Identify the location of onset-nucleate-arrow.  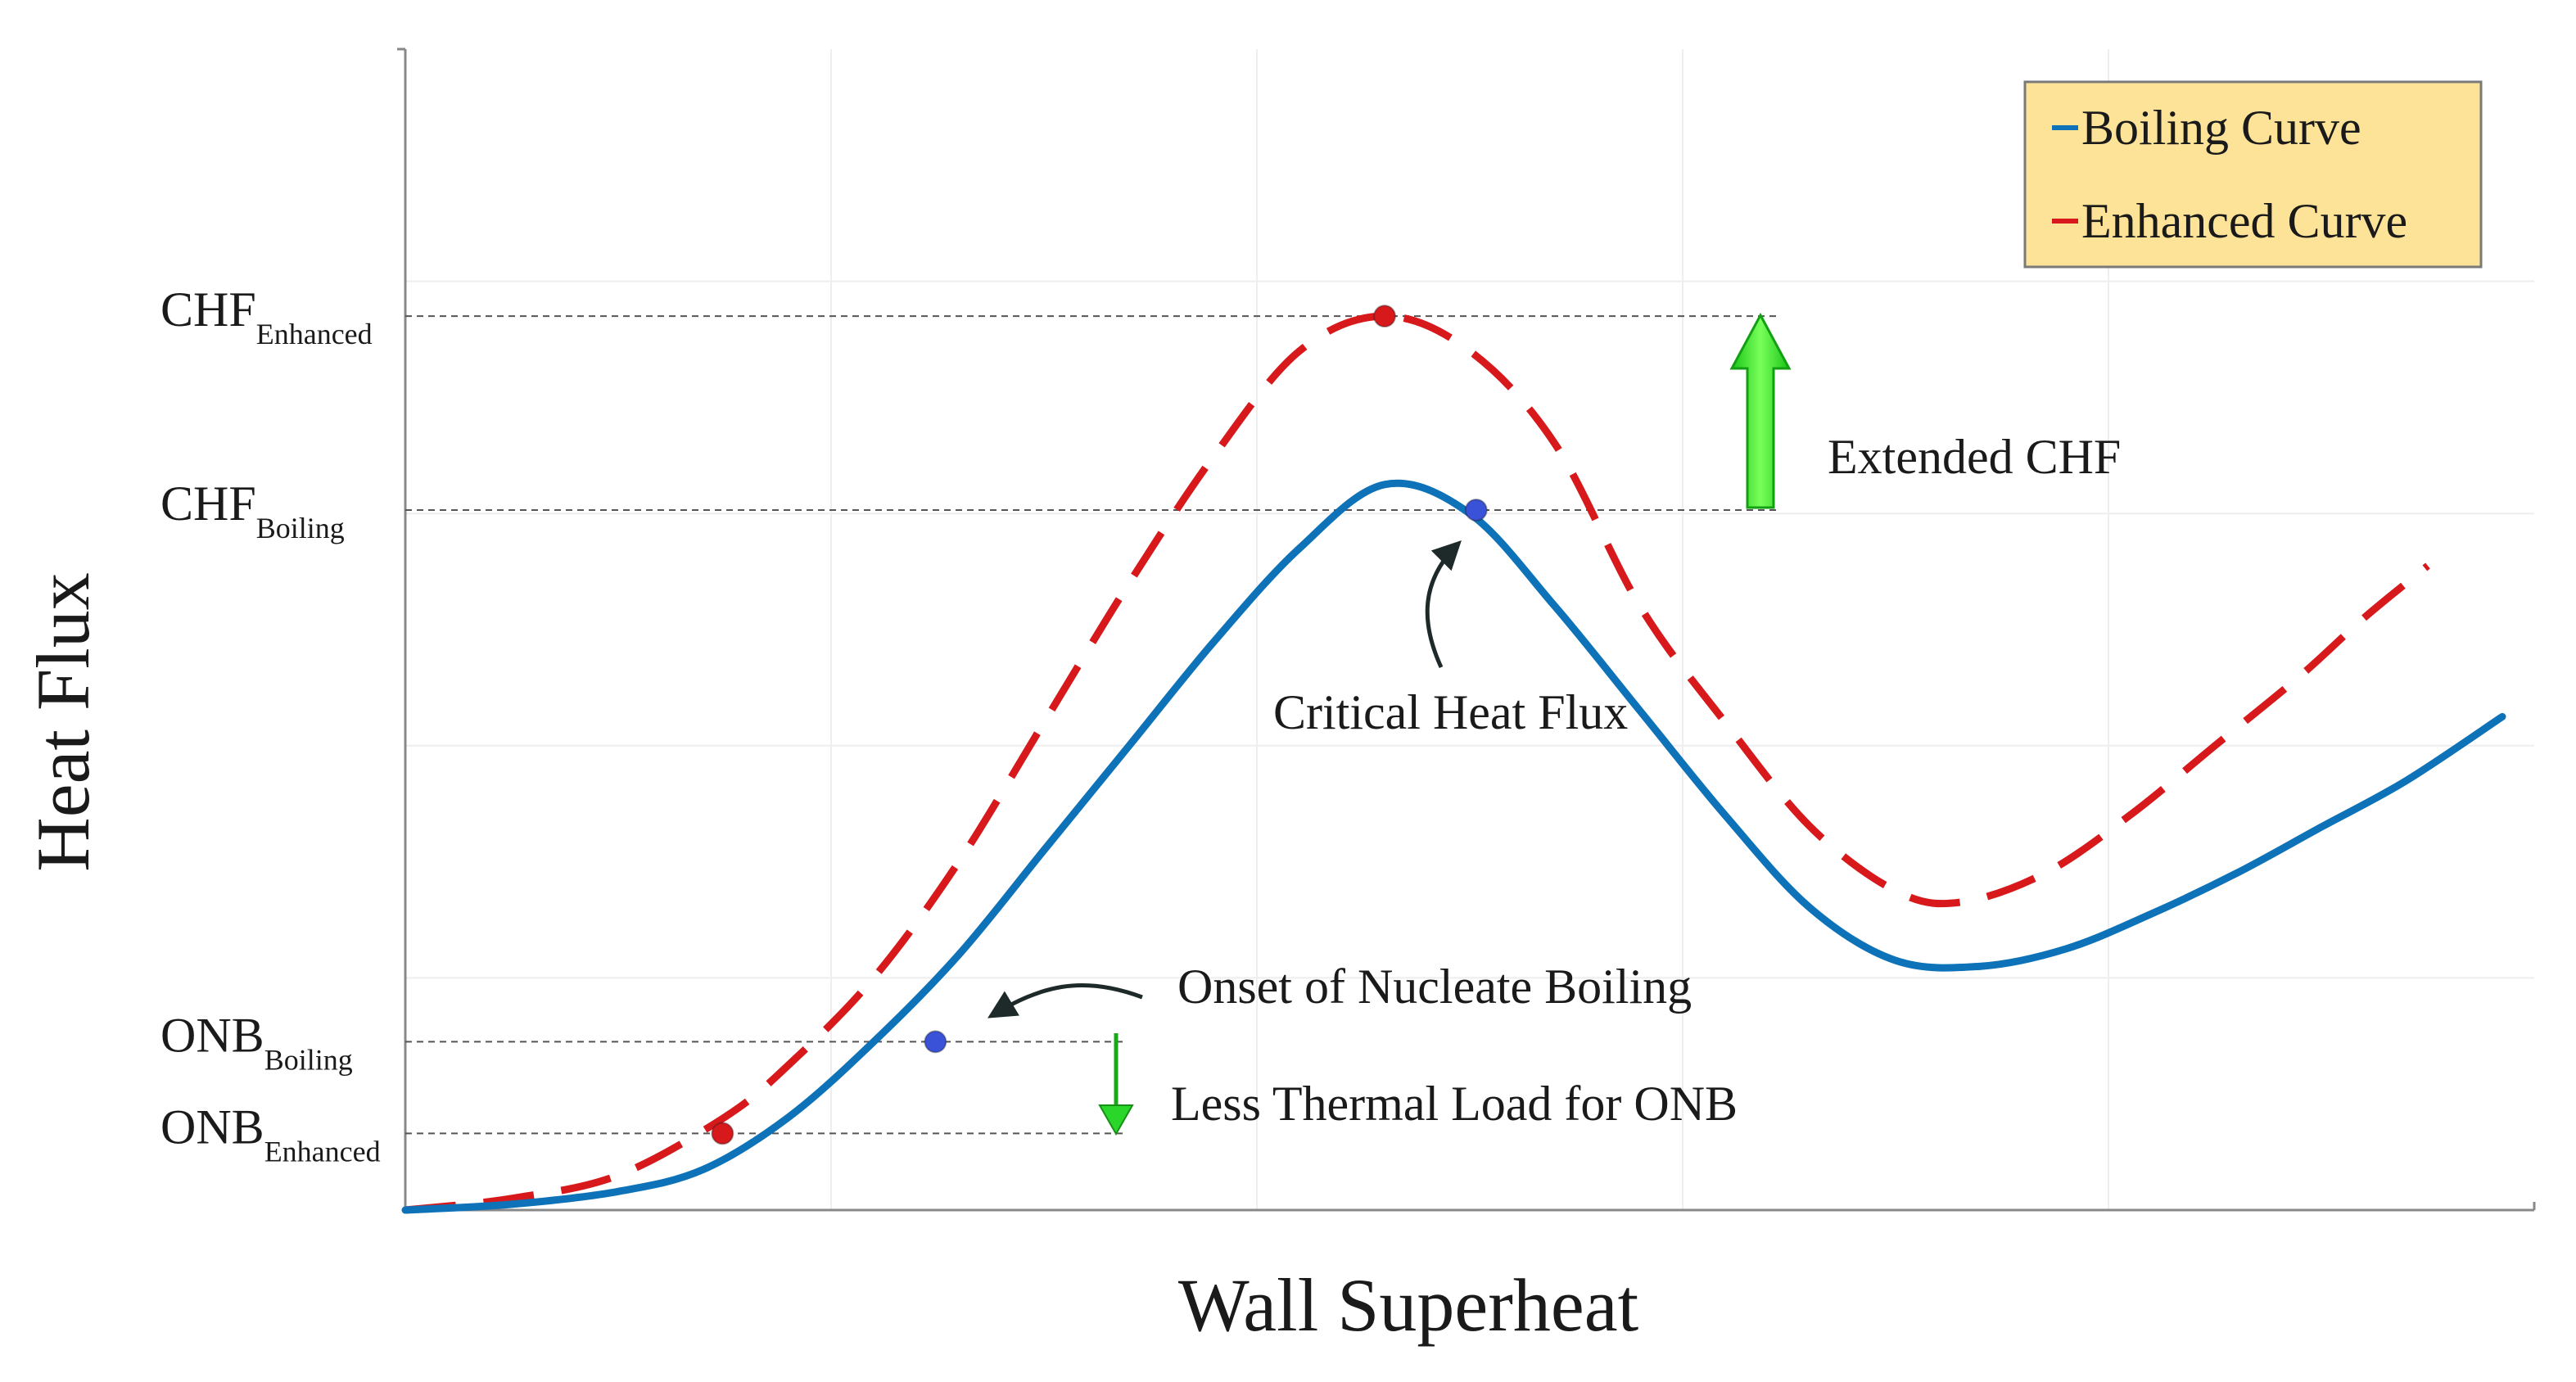
(1065, 1000).